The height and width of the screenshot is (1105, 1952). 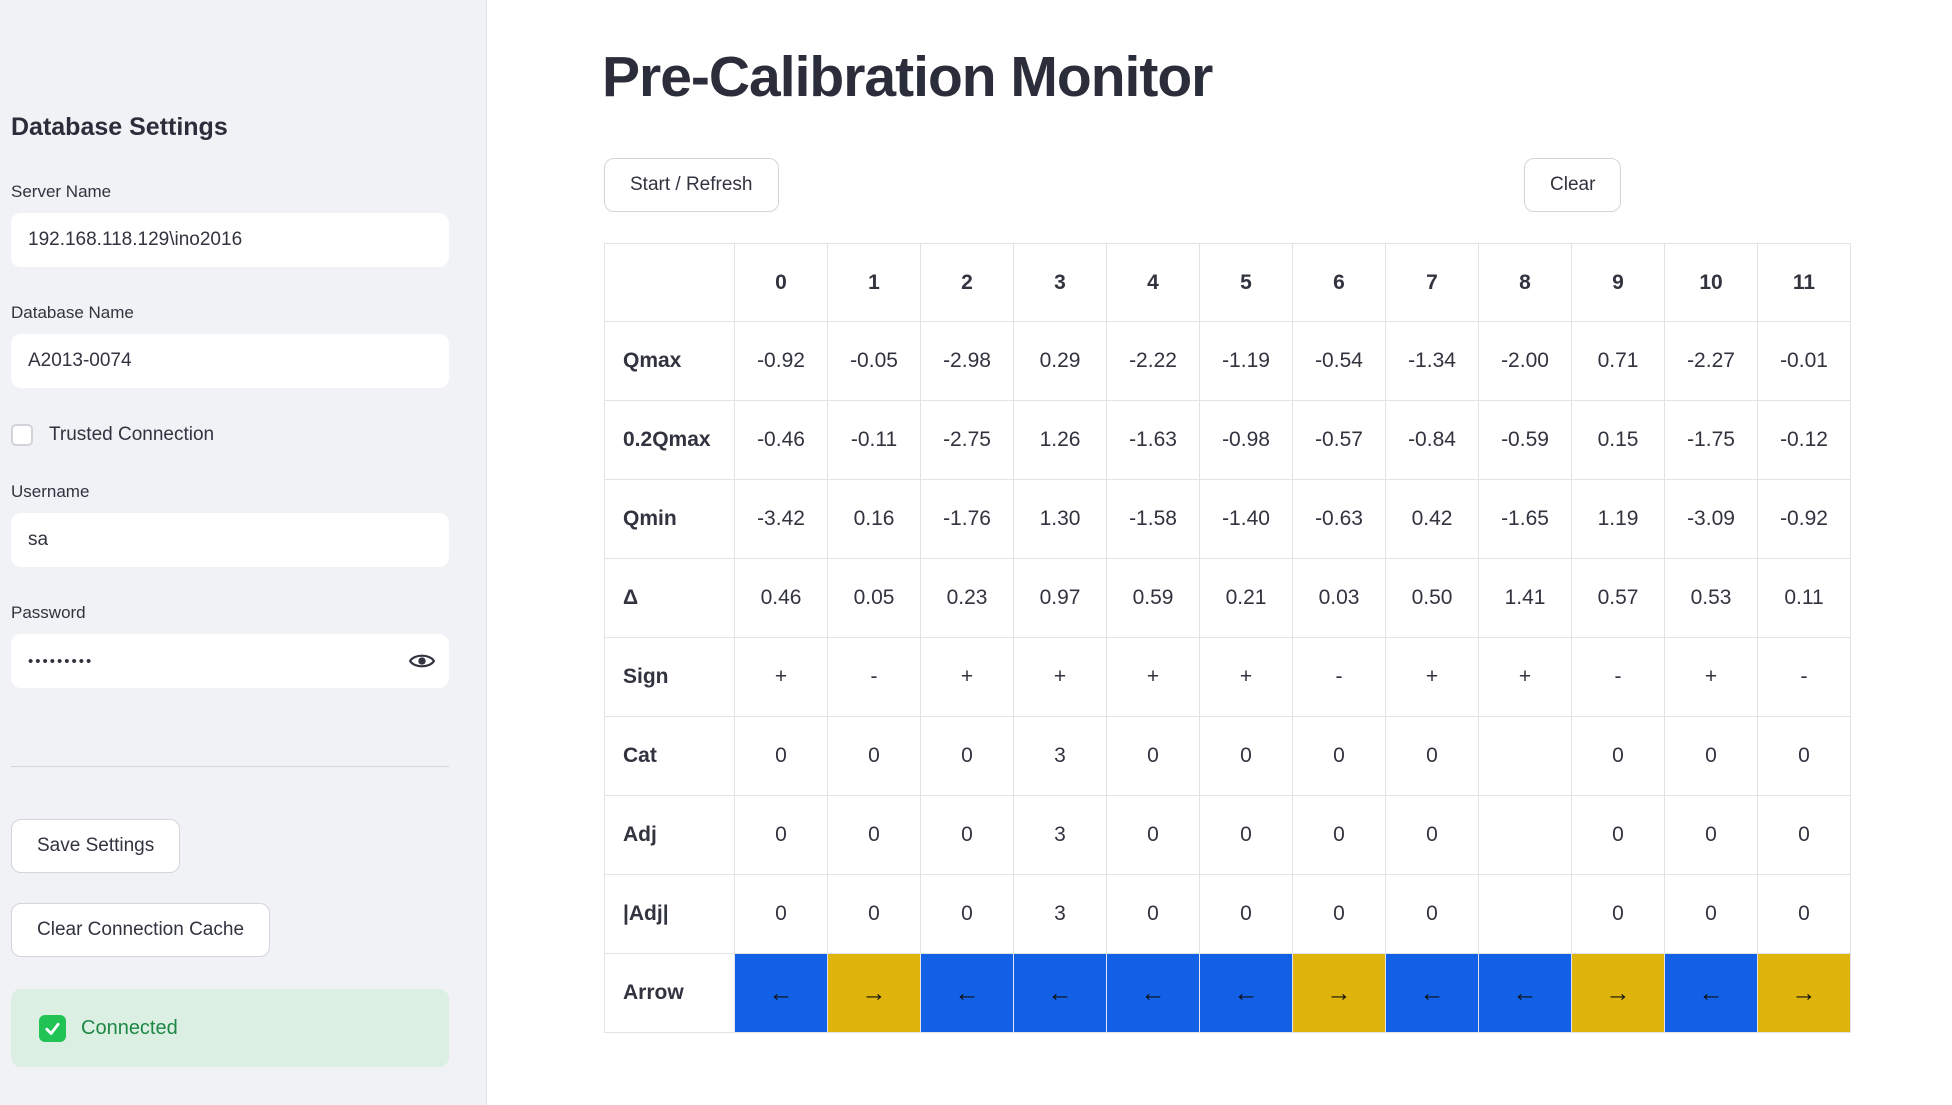 I want to click on password-label: Password, so click(x=48, y=612).